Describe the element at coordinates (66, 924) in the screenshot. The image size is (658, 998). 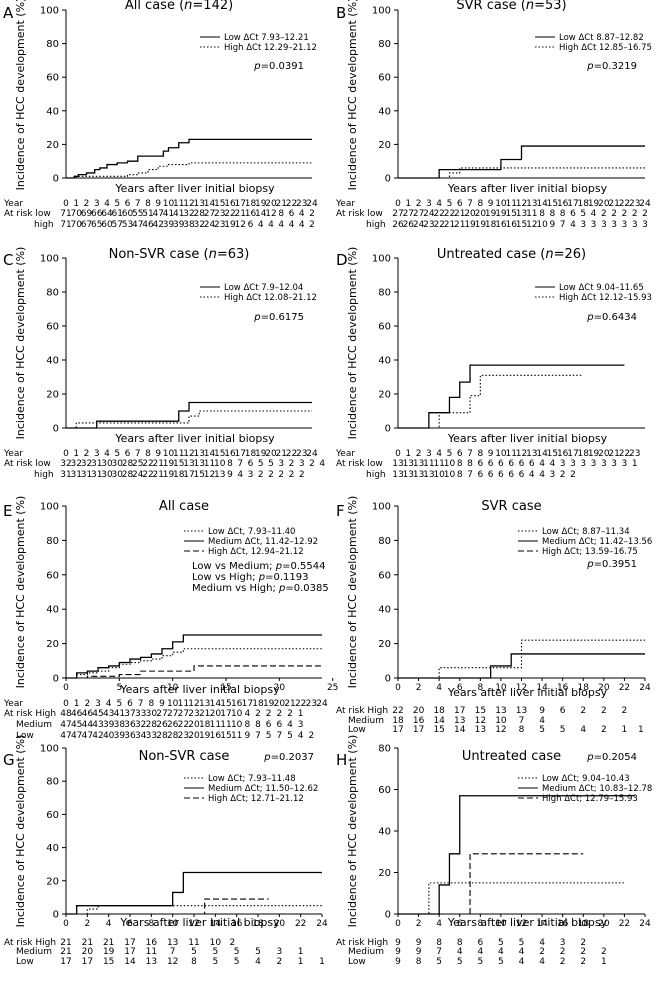
I see `x-tick-label: 0` at that location.